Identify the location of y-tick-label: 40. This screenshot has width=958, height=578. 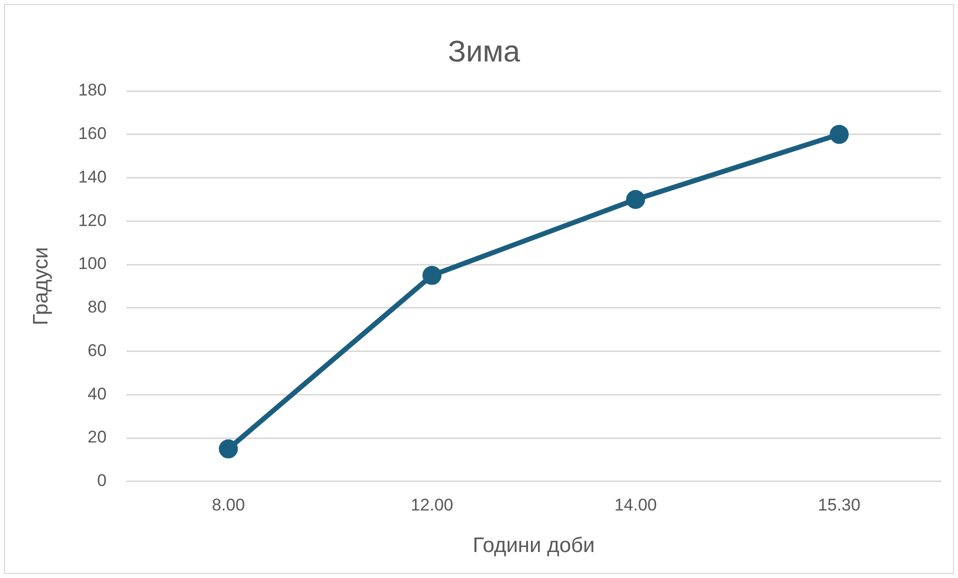
(97, 394).